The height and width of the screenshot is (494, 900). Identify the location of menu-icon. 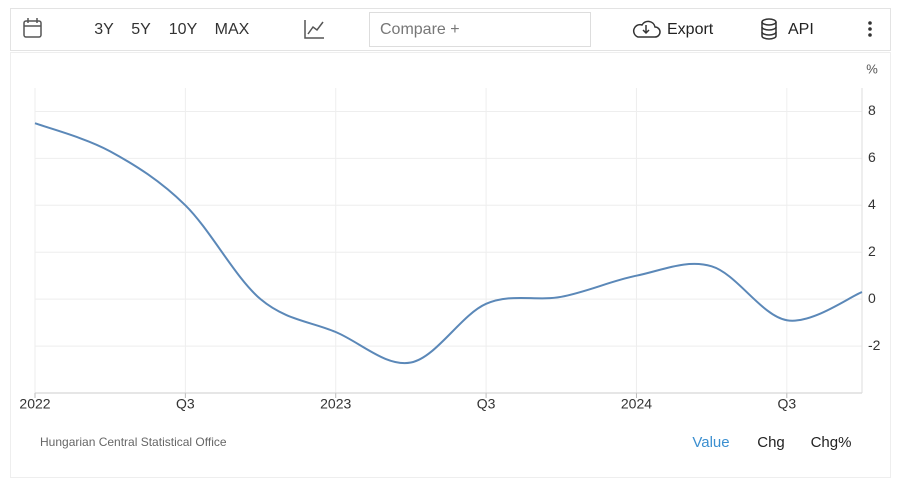
(870, 29).